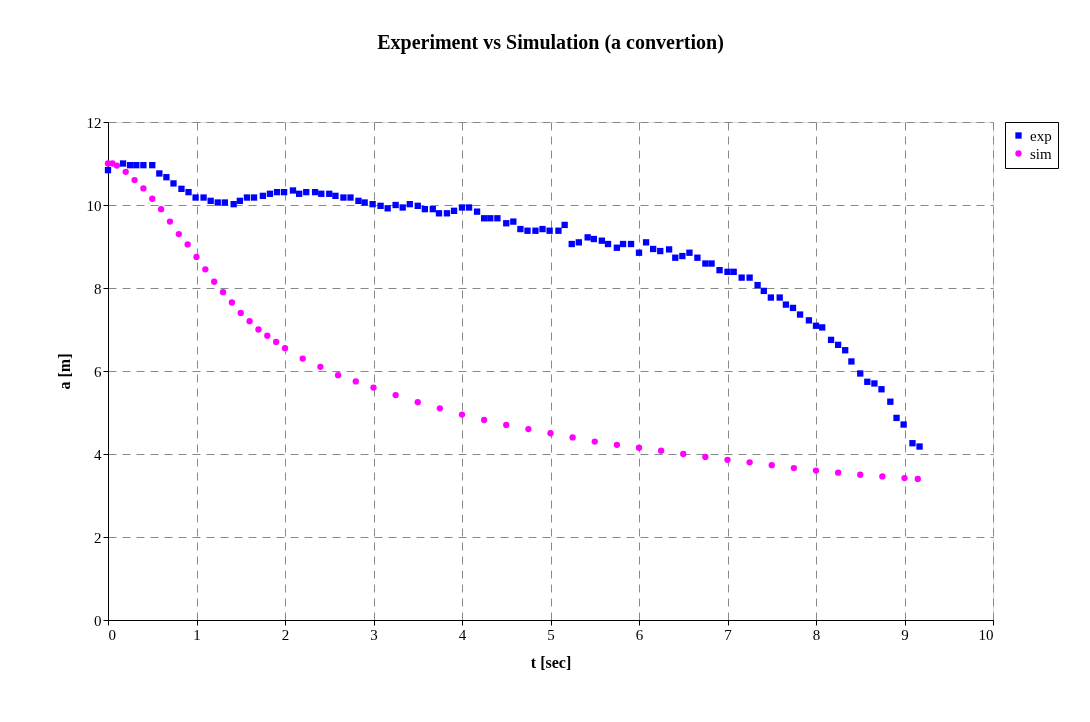 The image size is (1090, 722). Describe the element at coordinates (64, 371) in the screenshot. I see `y-axis-title: a [m]` at that location.